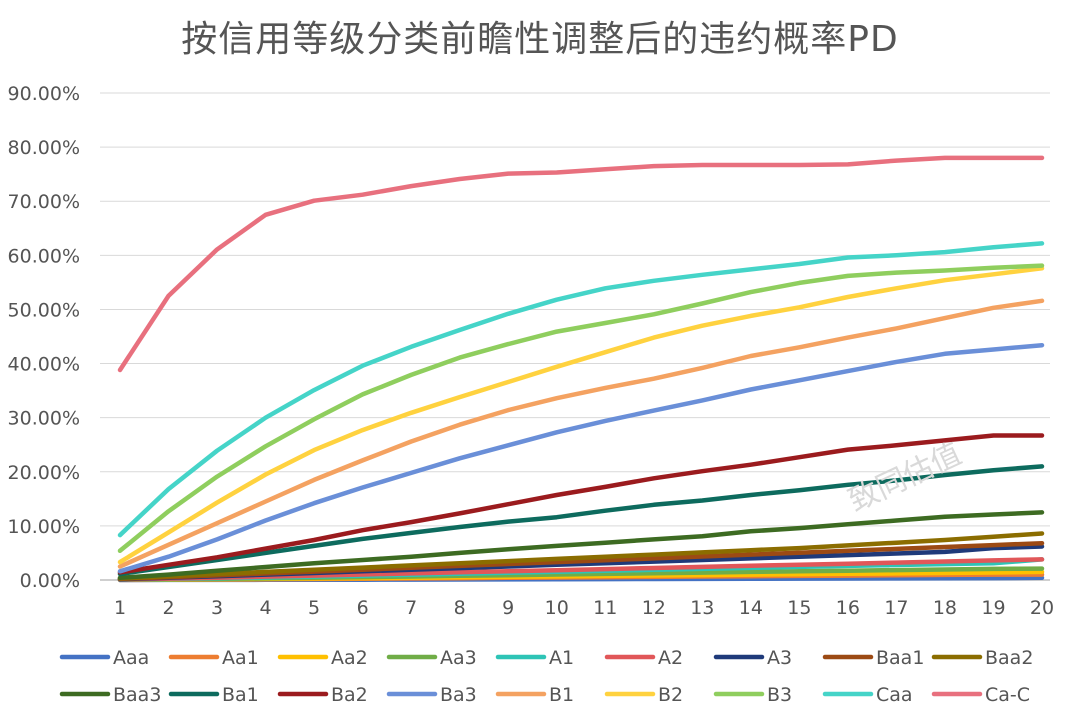  What do you see at coordinates (44, 256) in the screenshot?
I see `y-tick-label: 60.00%` at bounding box center [44, 256].